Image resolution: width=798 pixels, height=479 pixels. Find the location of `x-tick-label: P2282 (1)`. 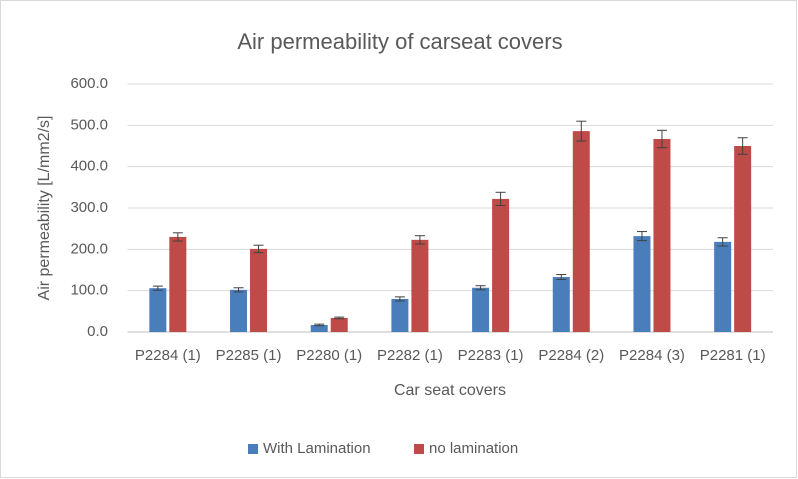

x-tick-label: P2282 (1) is located at coordinates (410, 355).